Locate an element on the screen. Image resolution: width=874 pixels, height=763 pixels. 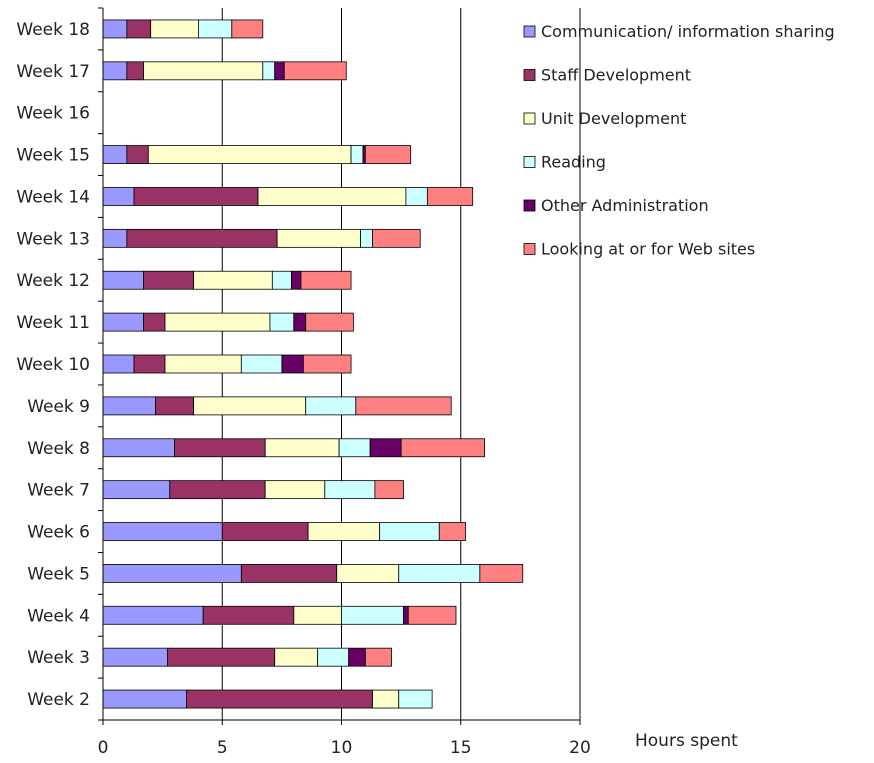
legend-label: Communication/ information sharing is located at coordinates (688, 31).